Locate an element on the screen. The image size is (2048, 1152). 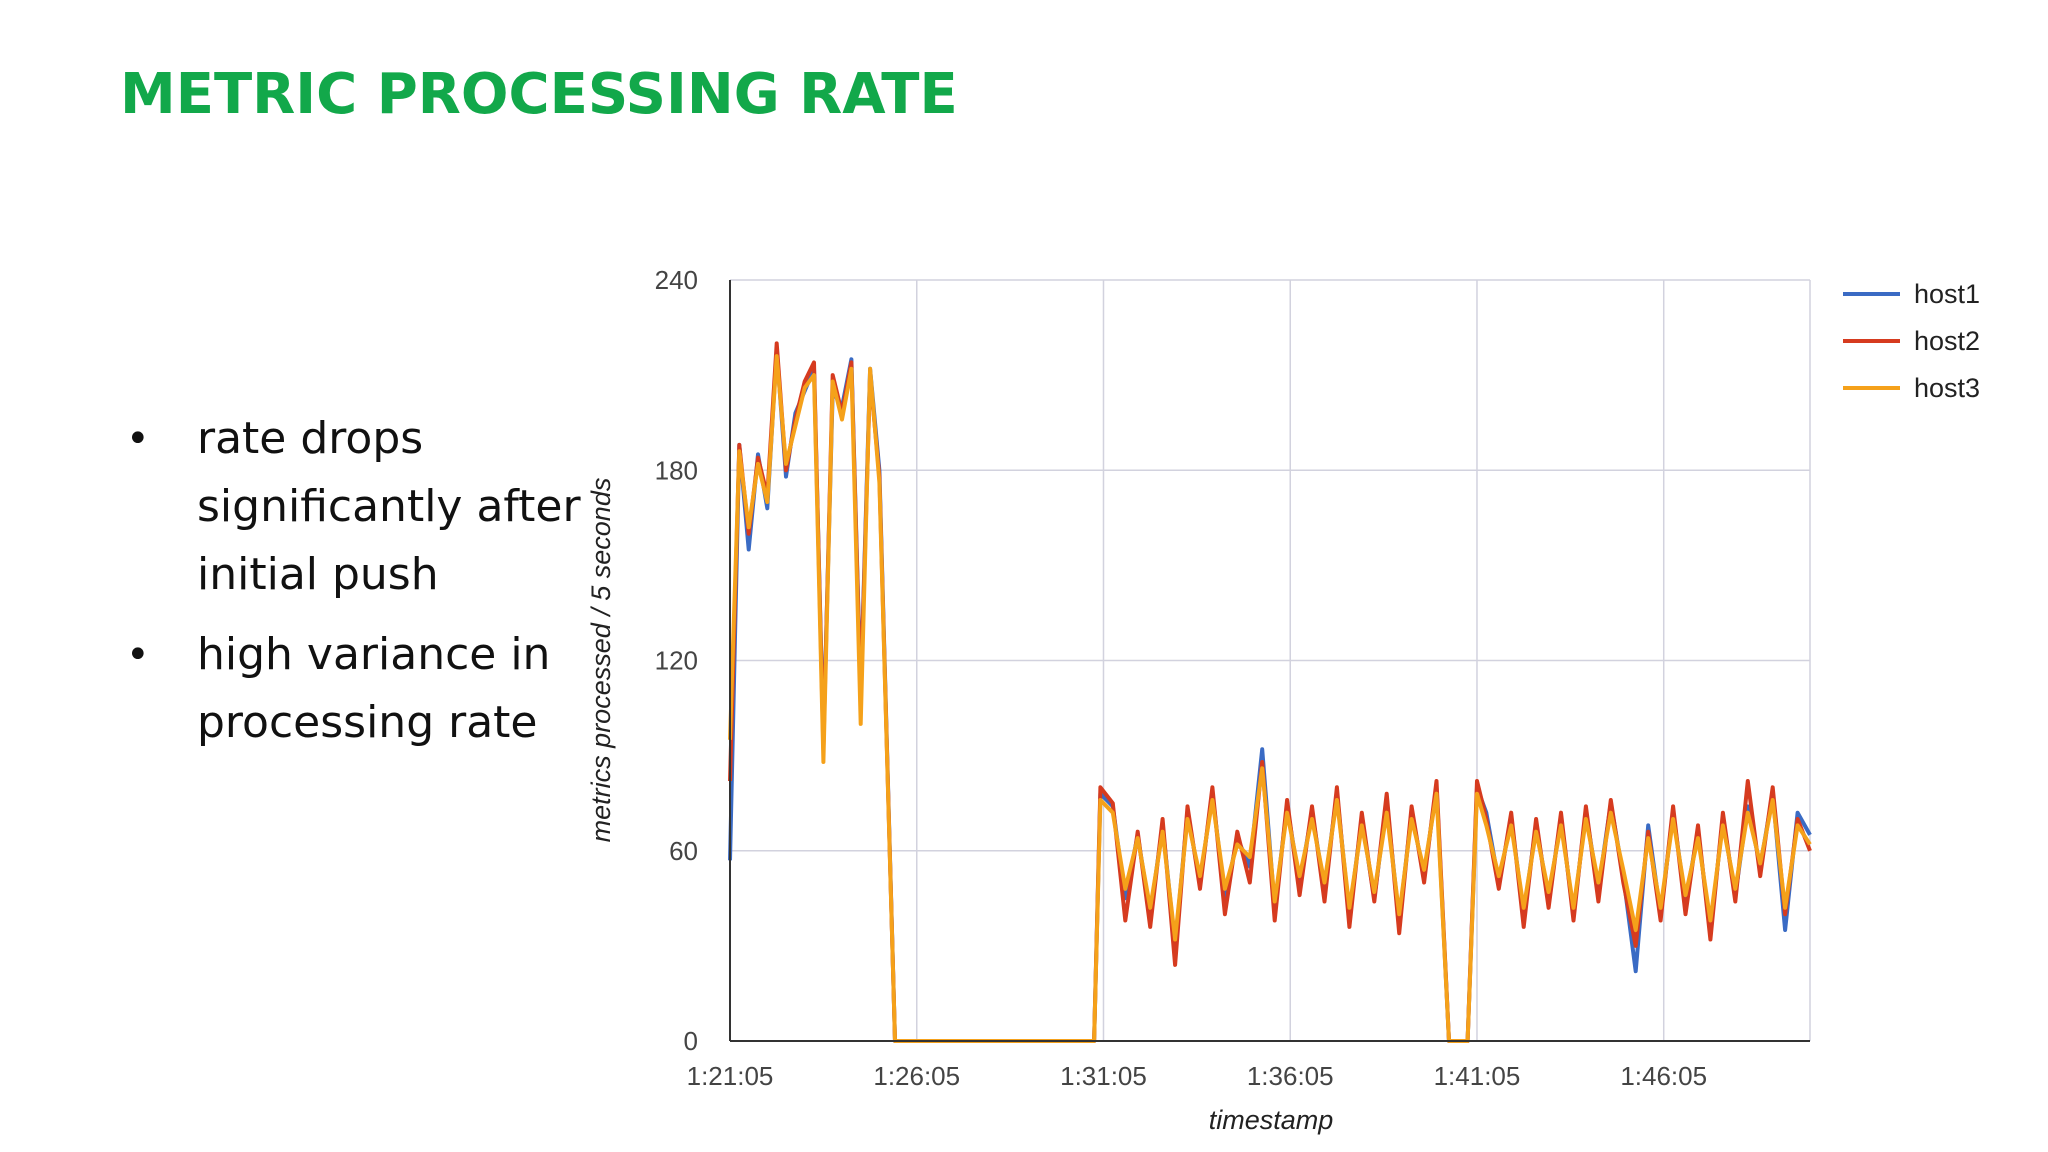
bullet-item: • high variance in processing rate is located at coordinates (355, 689).